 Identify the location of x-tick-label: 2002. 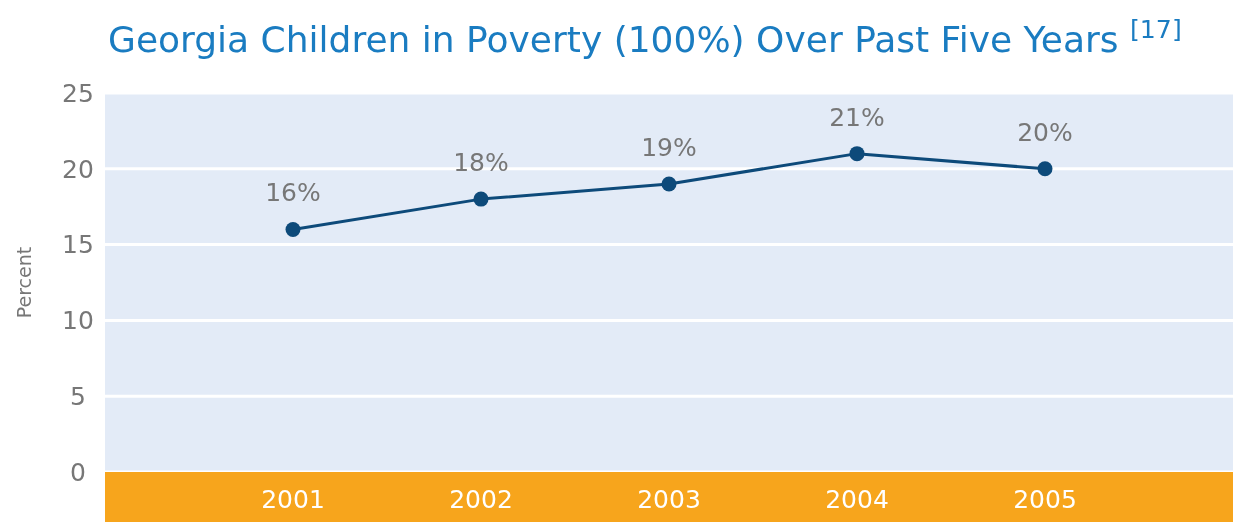
(481, 499).